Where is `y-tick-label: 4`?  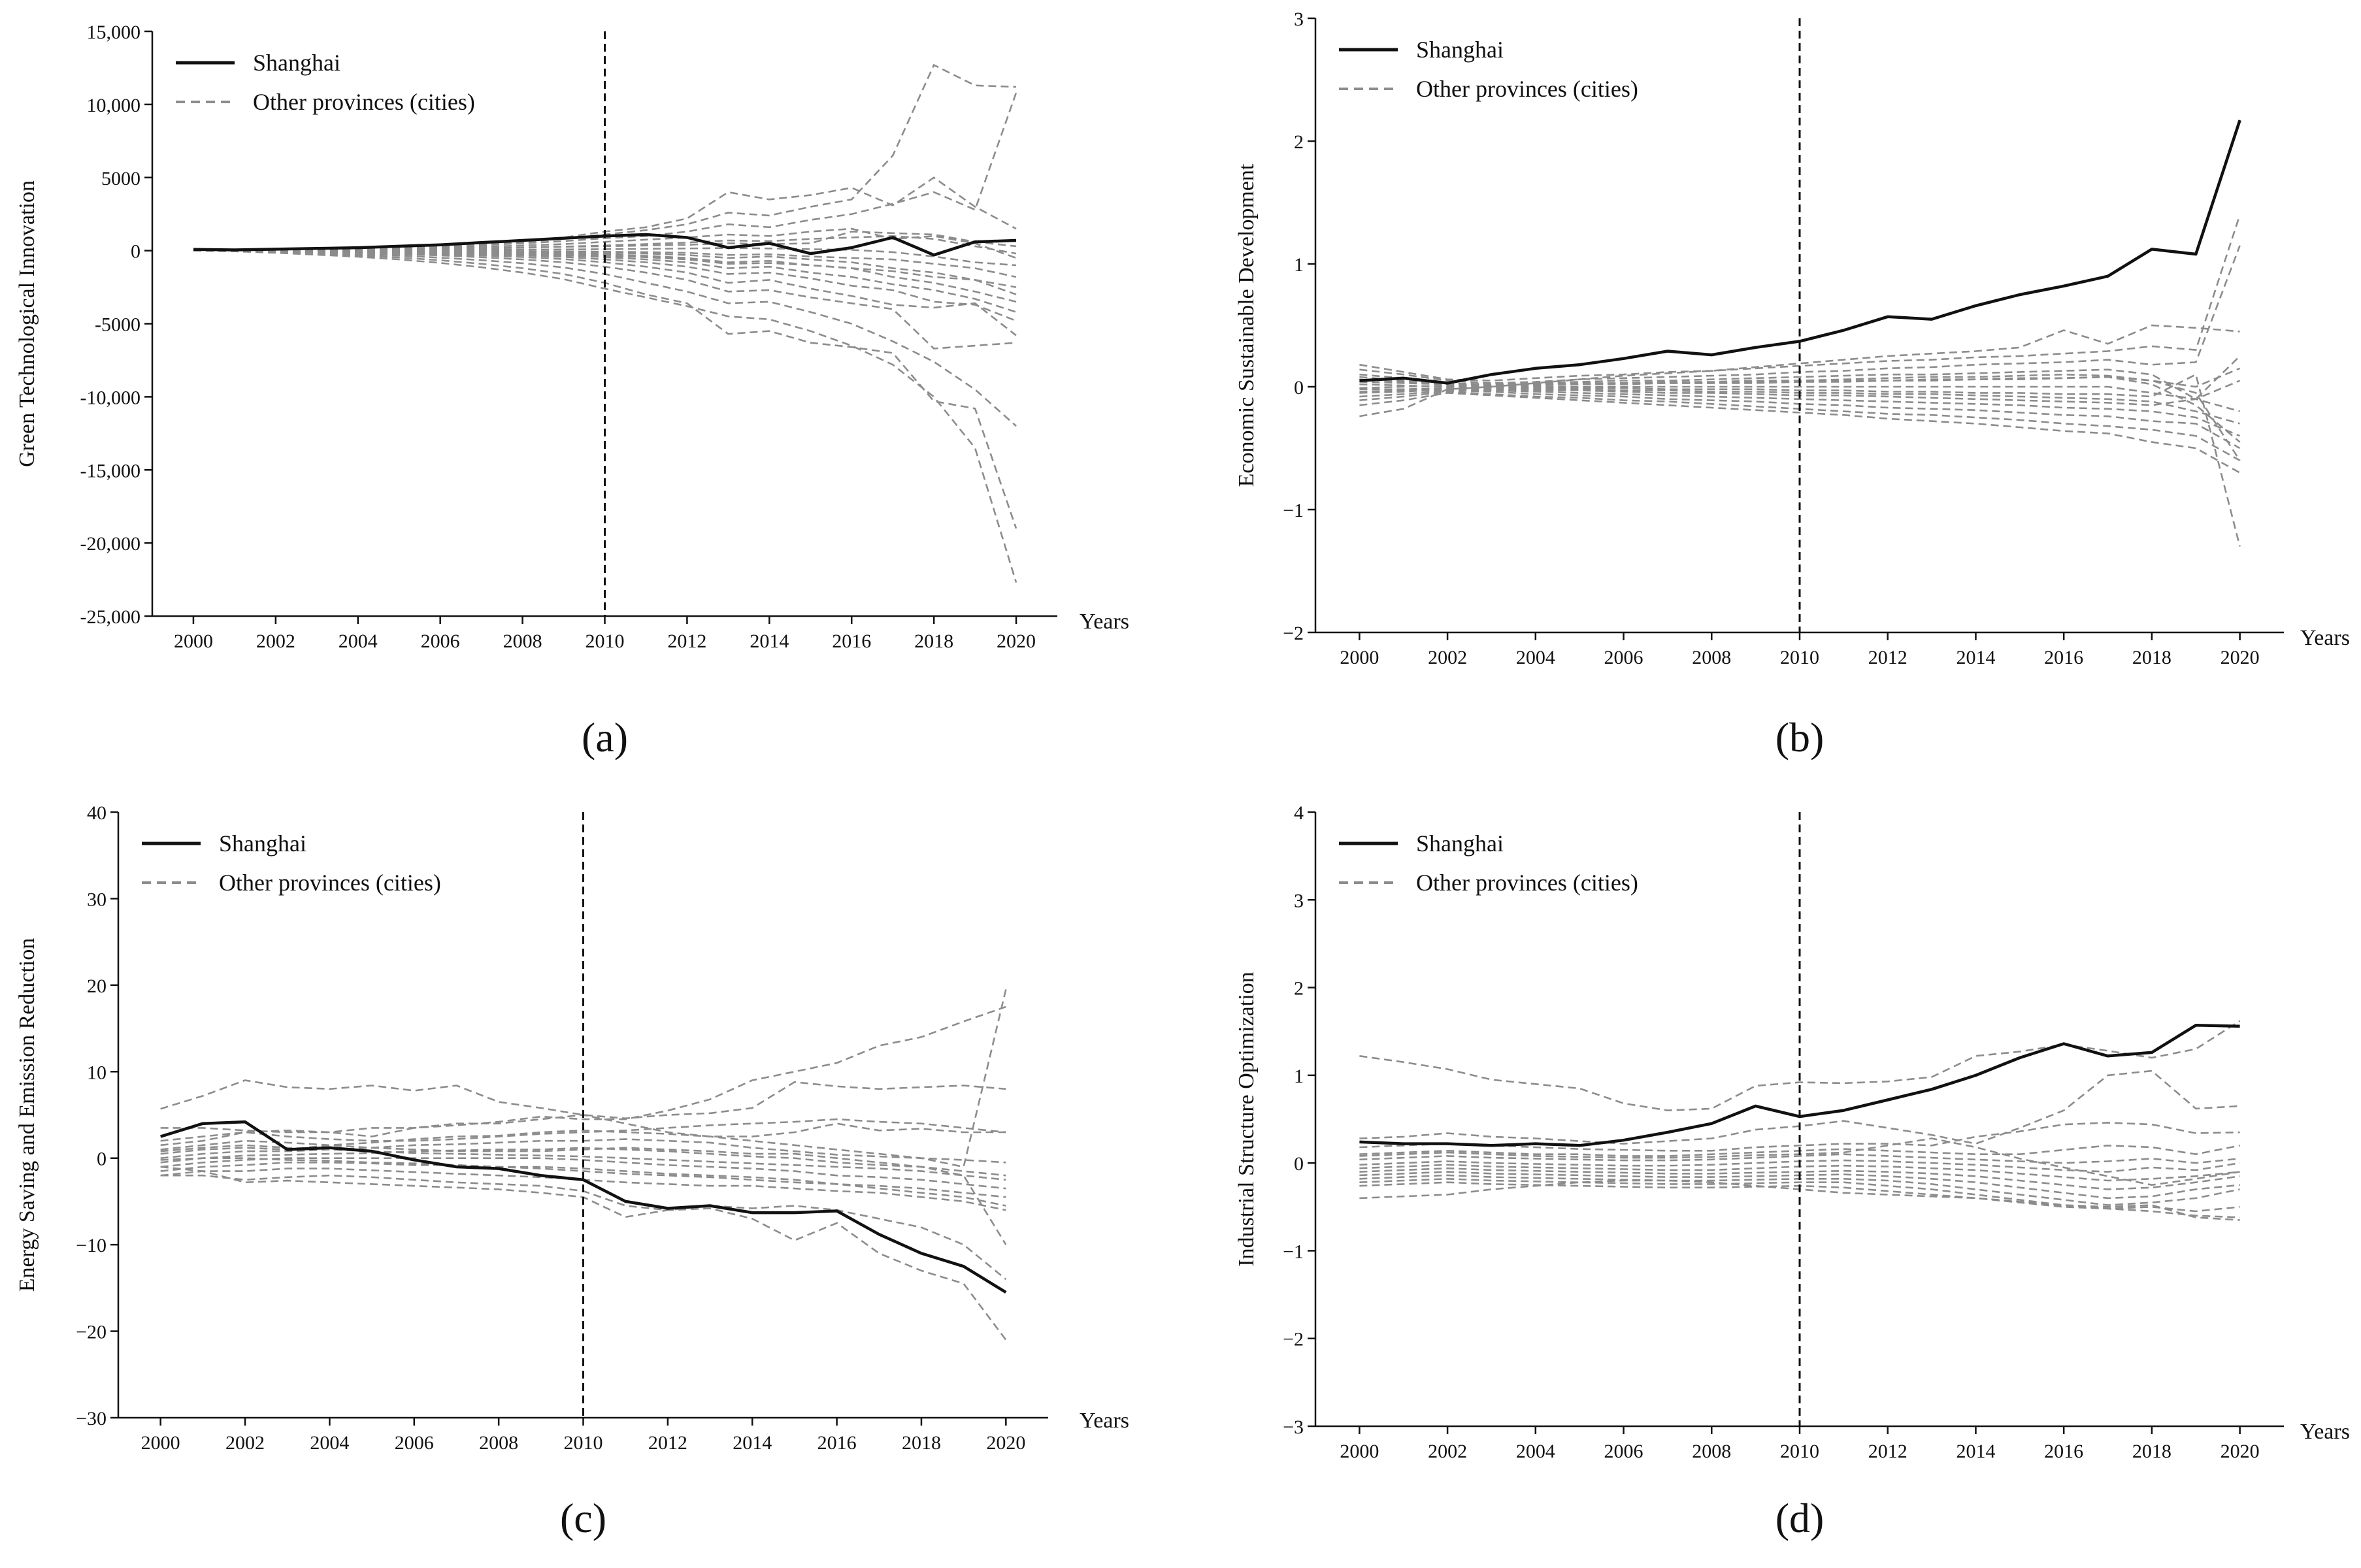 y-tick-label: 4 is located at coordinates (1299, 813).